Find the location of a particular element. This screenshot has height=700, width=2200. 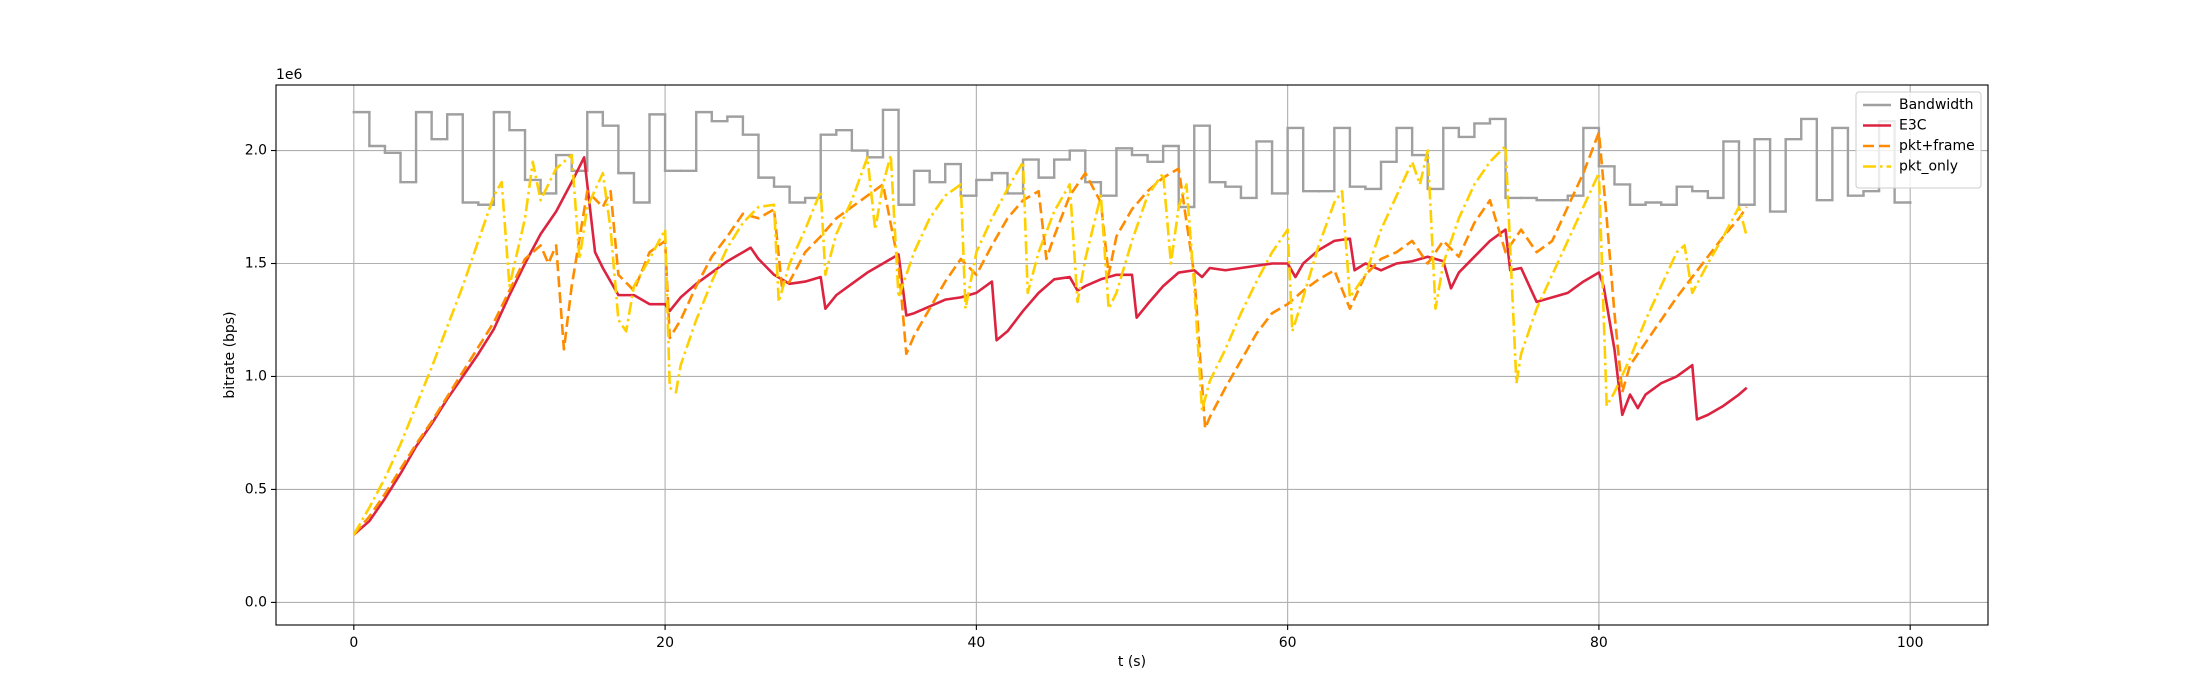

legend-box is located at coordinates (1918, 140).